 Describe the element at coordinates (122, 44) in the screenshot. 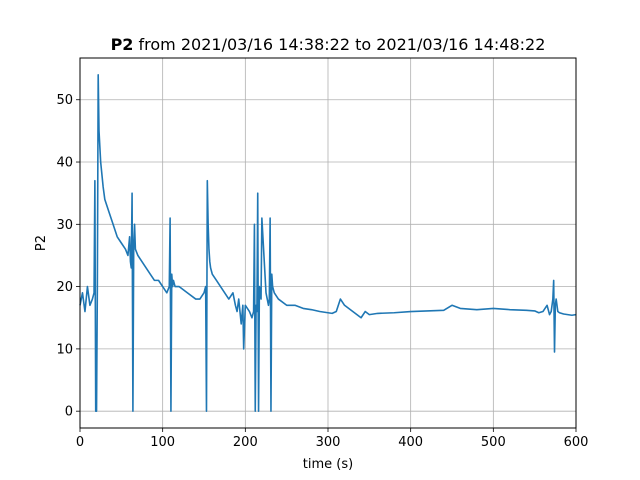

I see `chart-title-variable: P2` at that location.